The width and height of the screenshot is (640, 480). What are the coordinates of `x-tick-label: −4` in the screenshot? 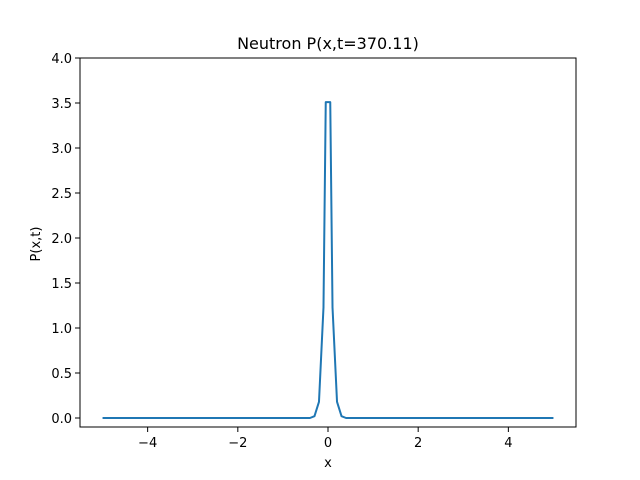 It's located at (147, 443).